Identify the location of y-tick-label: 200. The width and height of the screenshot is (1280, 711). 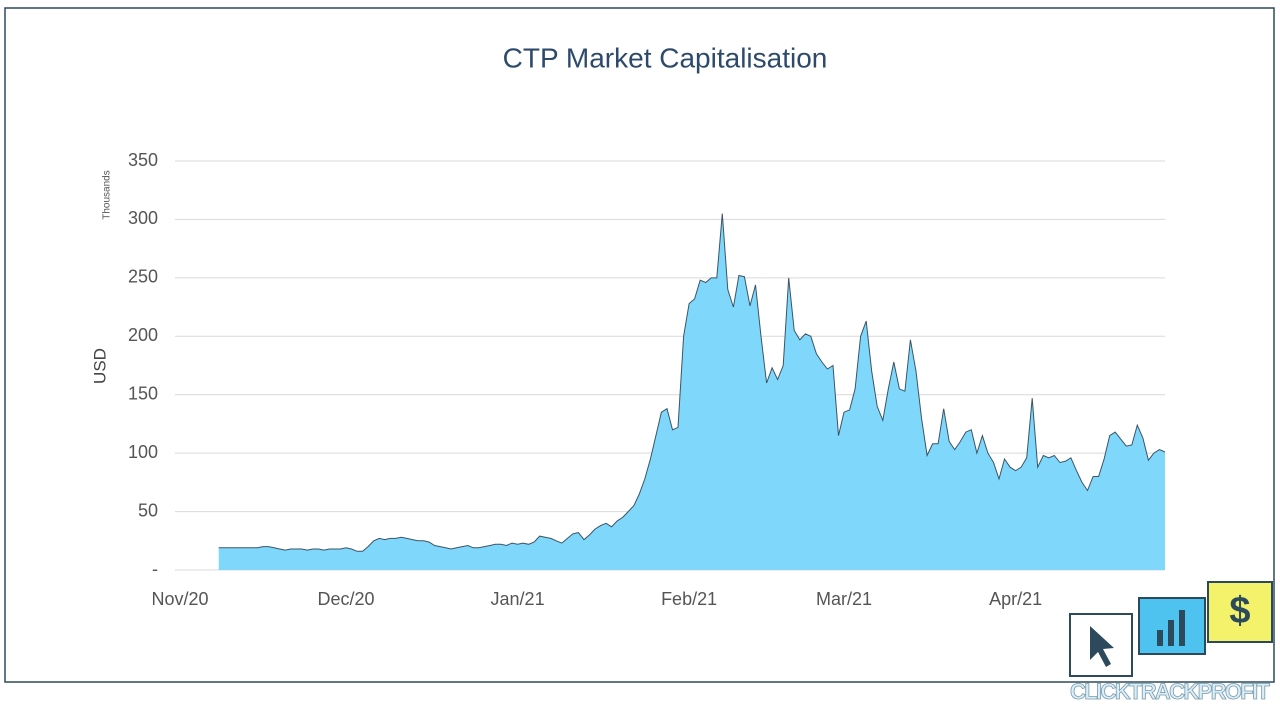
(143, 335).